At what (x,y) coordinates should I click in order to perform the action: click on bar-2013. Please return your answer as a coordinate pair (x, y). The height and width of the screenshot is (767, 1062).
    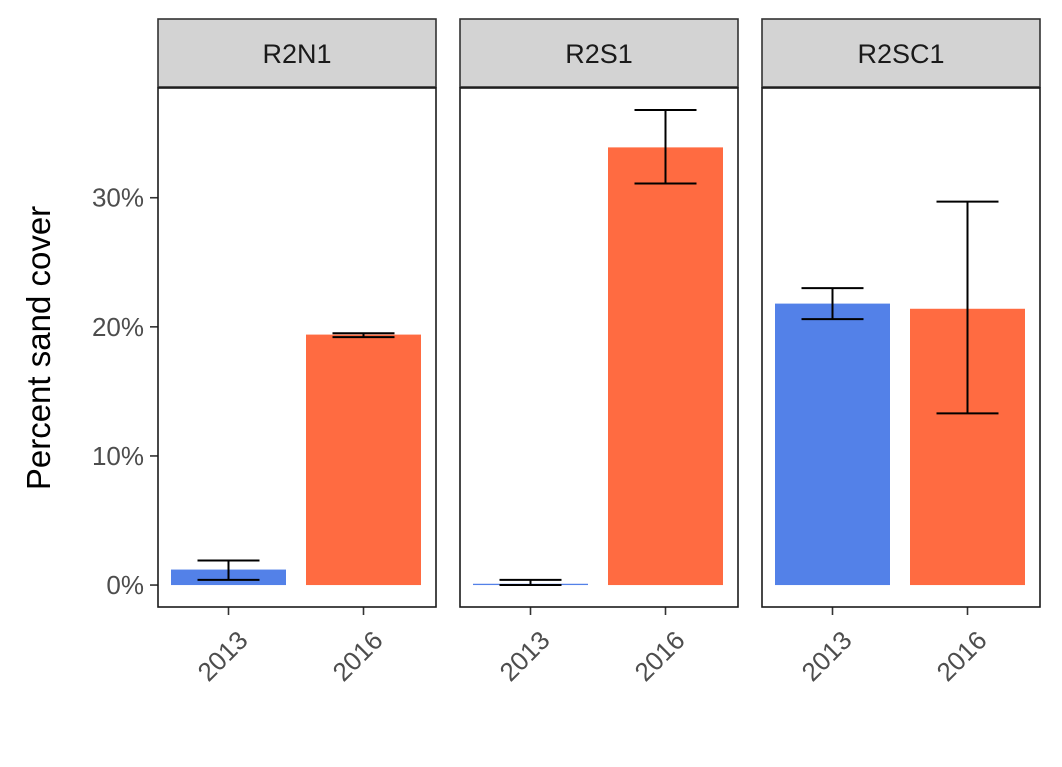
    Looking at the image, I should click on (832, 444).